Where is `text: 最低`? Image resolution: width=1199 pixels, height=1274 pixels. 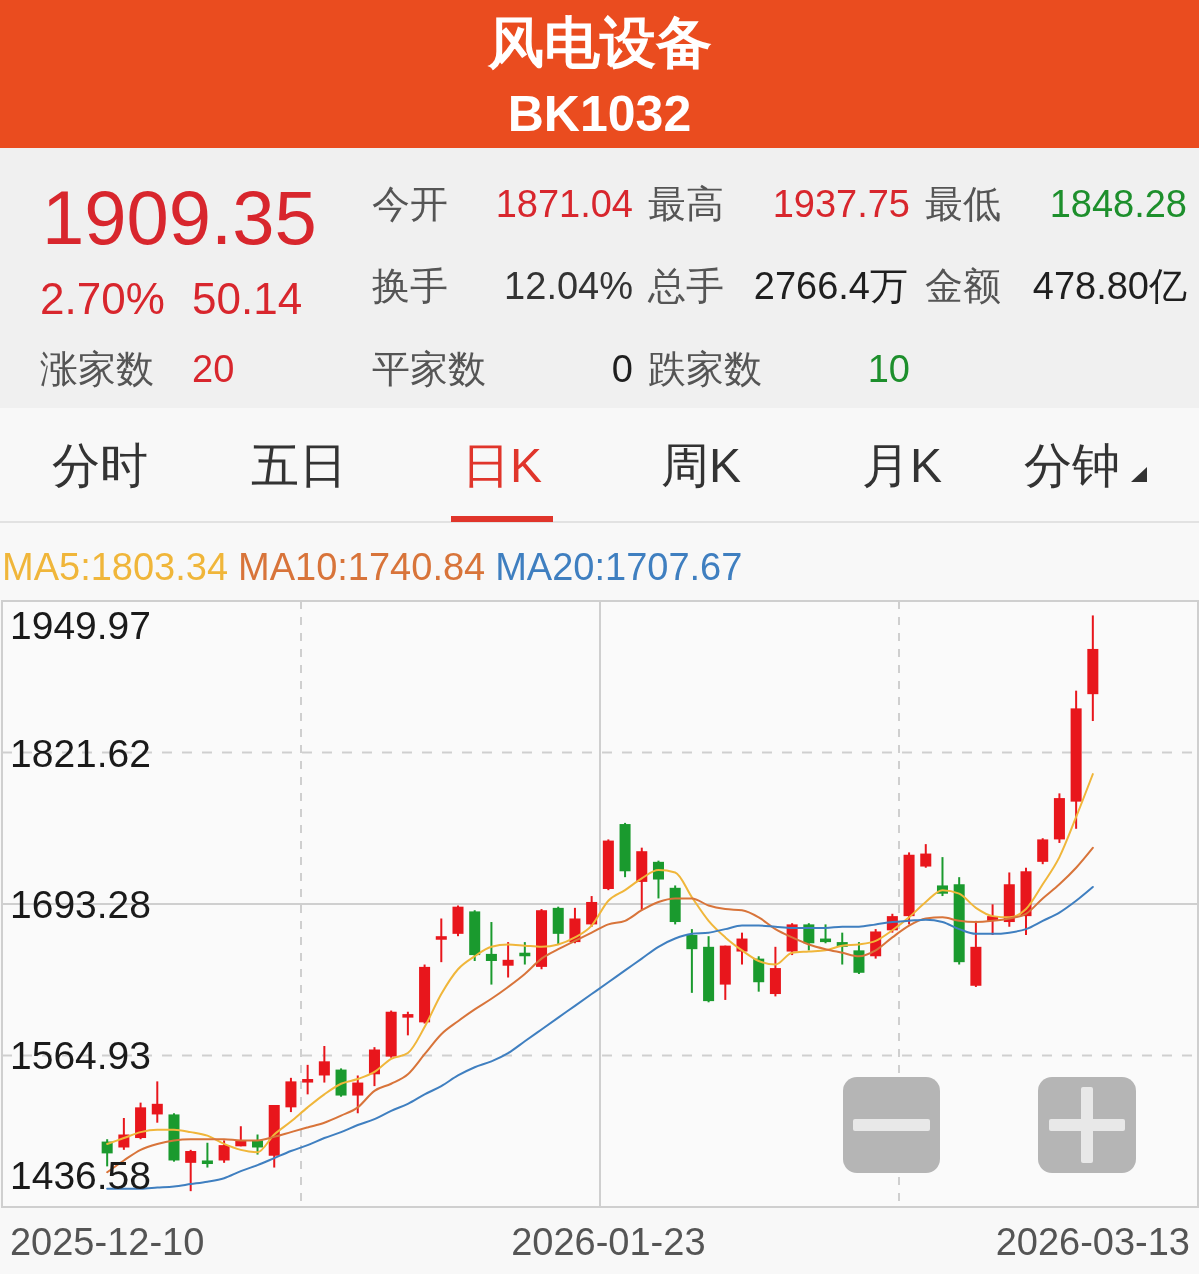 text: 最低 is located at coordinates (963, 204).